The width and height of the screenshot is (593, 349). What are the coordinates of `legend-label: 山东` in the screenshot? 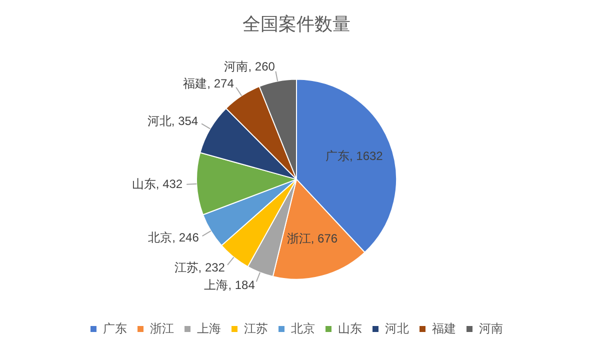 It's located at (350, 328).